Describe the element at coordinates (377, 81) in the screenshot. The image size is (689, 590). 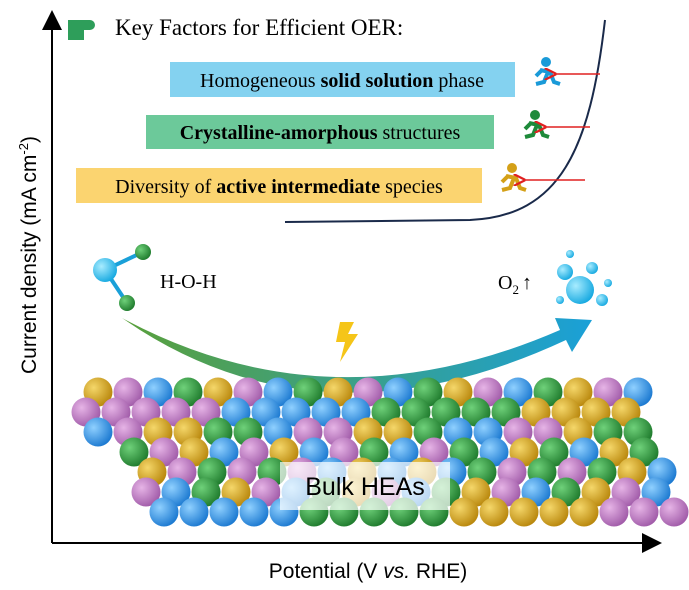
I see `factor-part: solid solution` at that location.